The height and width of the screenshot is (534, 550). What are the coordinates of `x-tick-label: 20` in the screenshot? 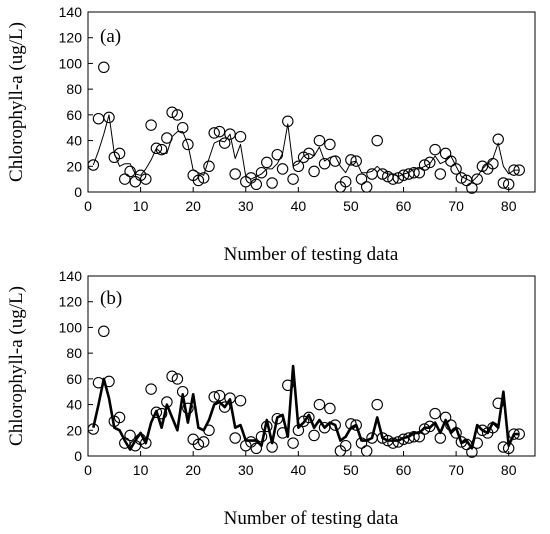 It's located at (193, 206).